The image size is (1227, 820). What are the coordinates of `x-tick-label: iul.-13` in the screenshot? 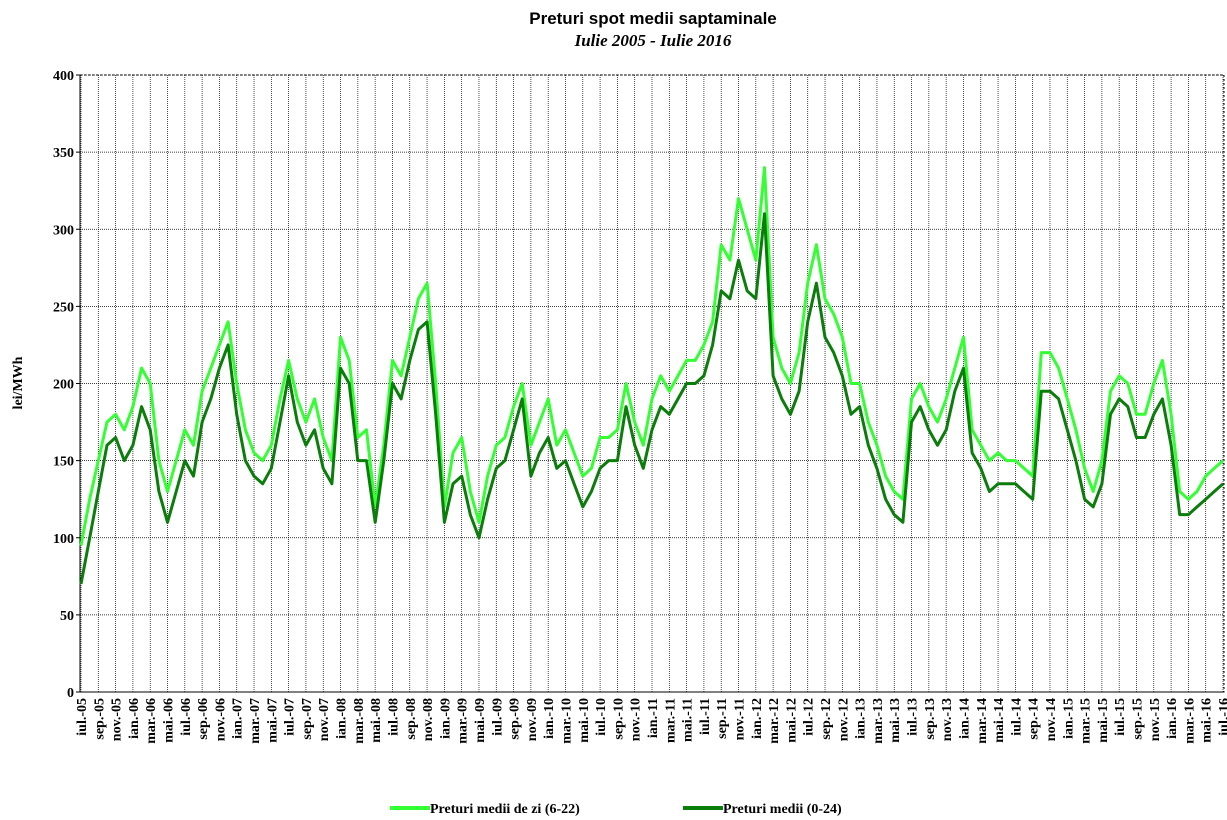 It's located at (913, 717).